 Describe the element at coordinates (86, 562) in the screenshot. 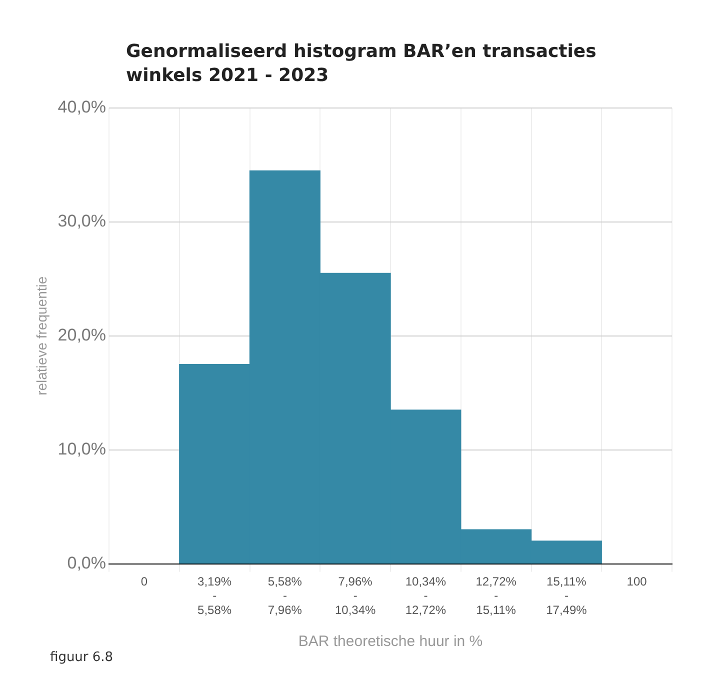

I see `y-tick-label: 0,0%` at that location.